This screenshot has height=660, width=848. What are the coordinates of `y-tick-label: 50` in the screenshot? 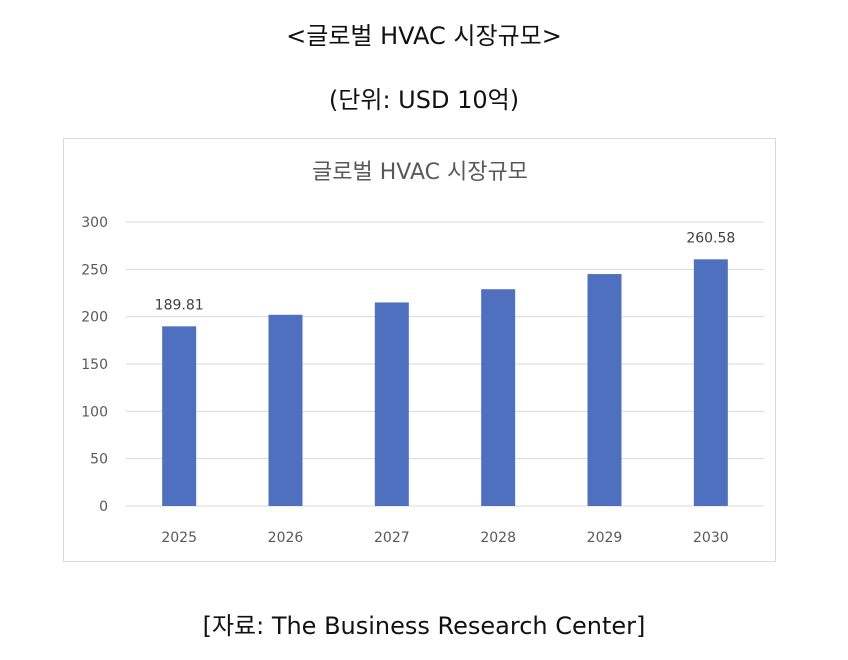 It's located at (99, 460).